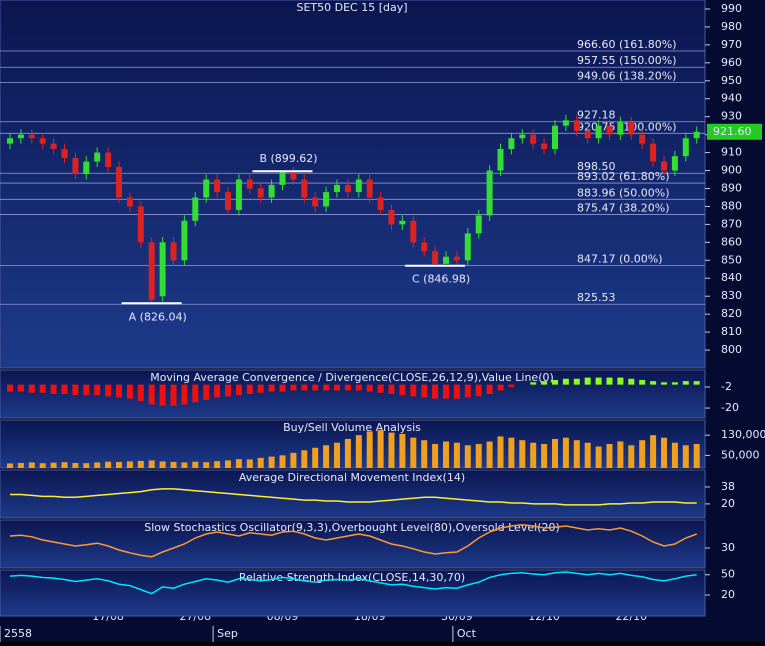 The image size is (765, 646). I want to click on y-tick-label: -20, so click(730, 407).